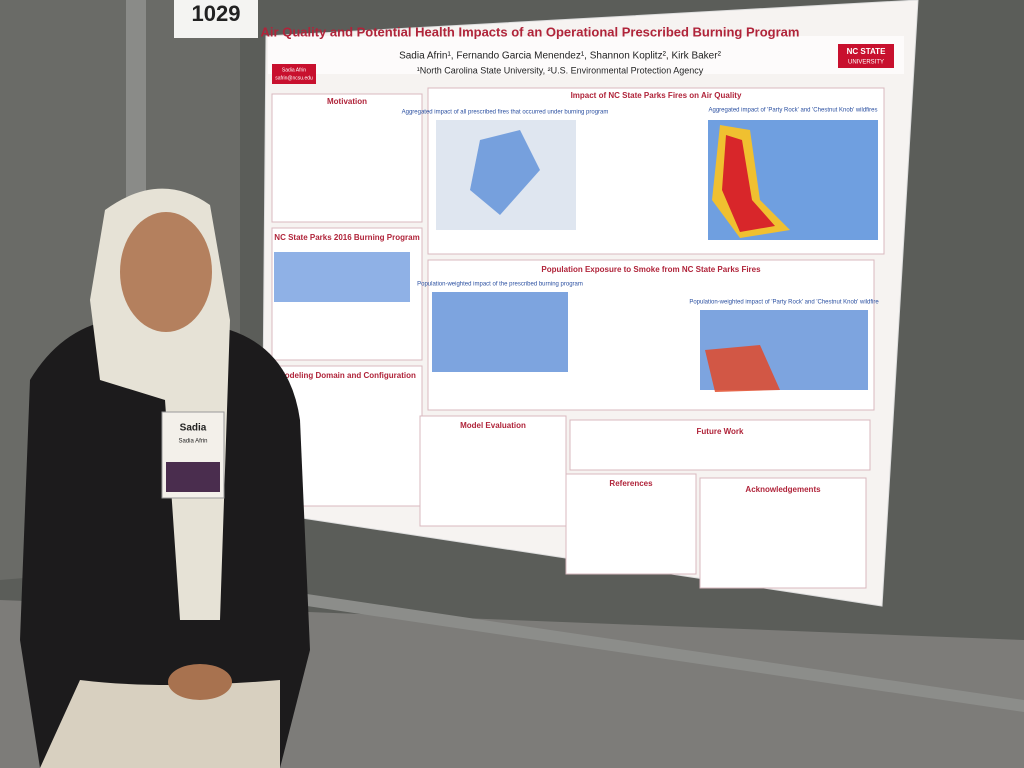  I want to click on badge-name: Sadia, so click(193, 428).